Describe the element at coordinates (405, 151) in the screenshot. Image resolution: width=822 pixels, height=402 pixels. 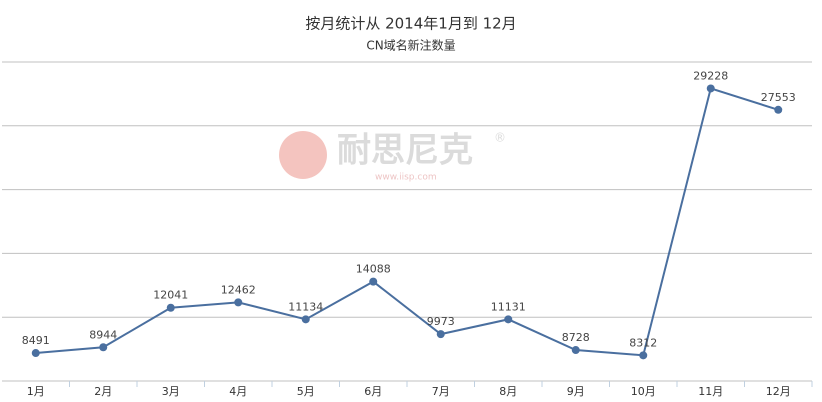
I see `watermark-brand: 耐思尼克` at that location.